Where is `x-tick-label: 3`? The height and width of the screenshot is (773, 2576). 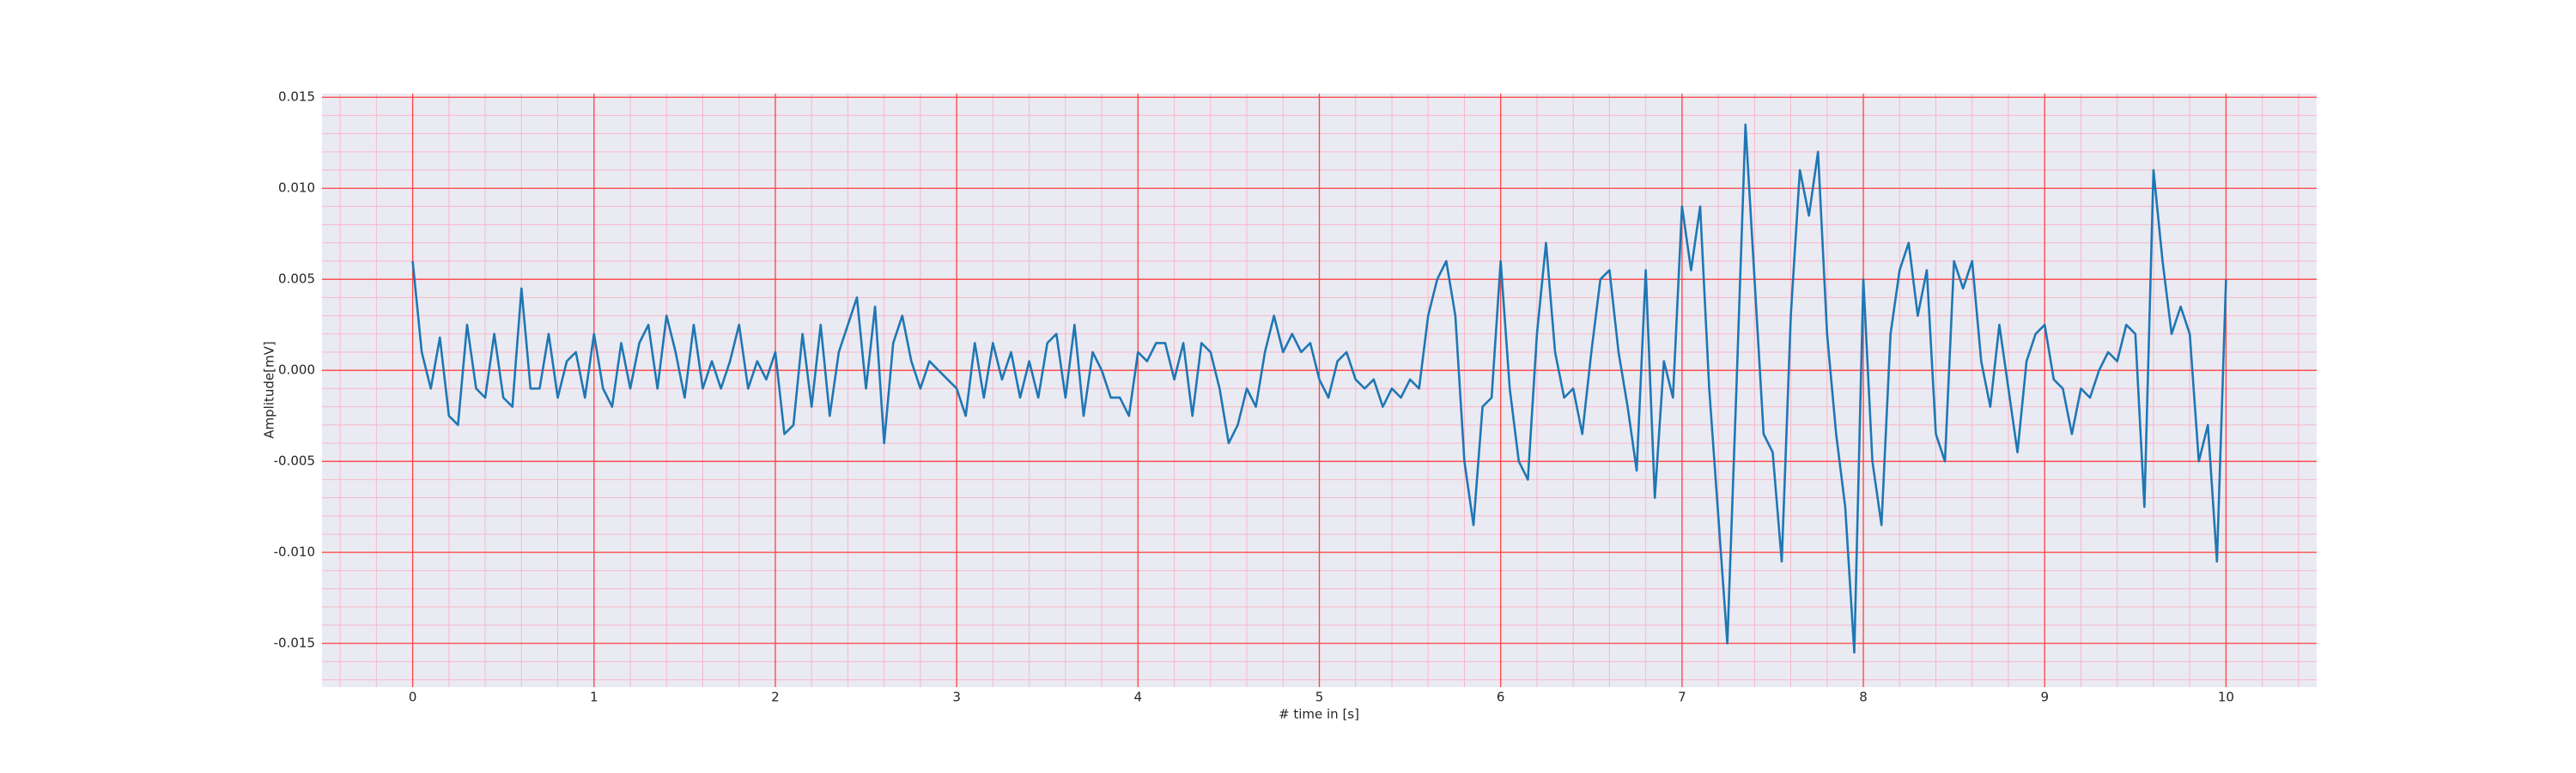
x-tick-label: 3 is located at coordinates (957, 697).